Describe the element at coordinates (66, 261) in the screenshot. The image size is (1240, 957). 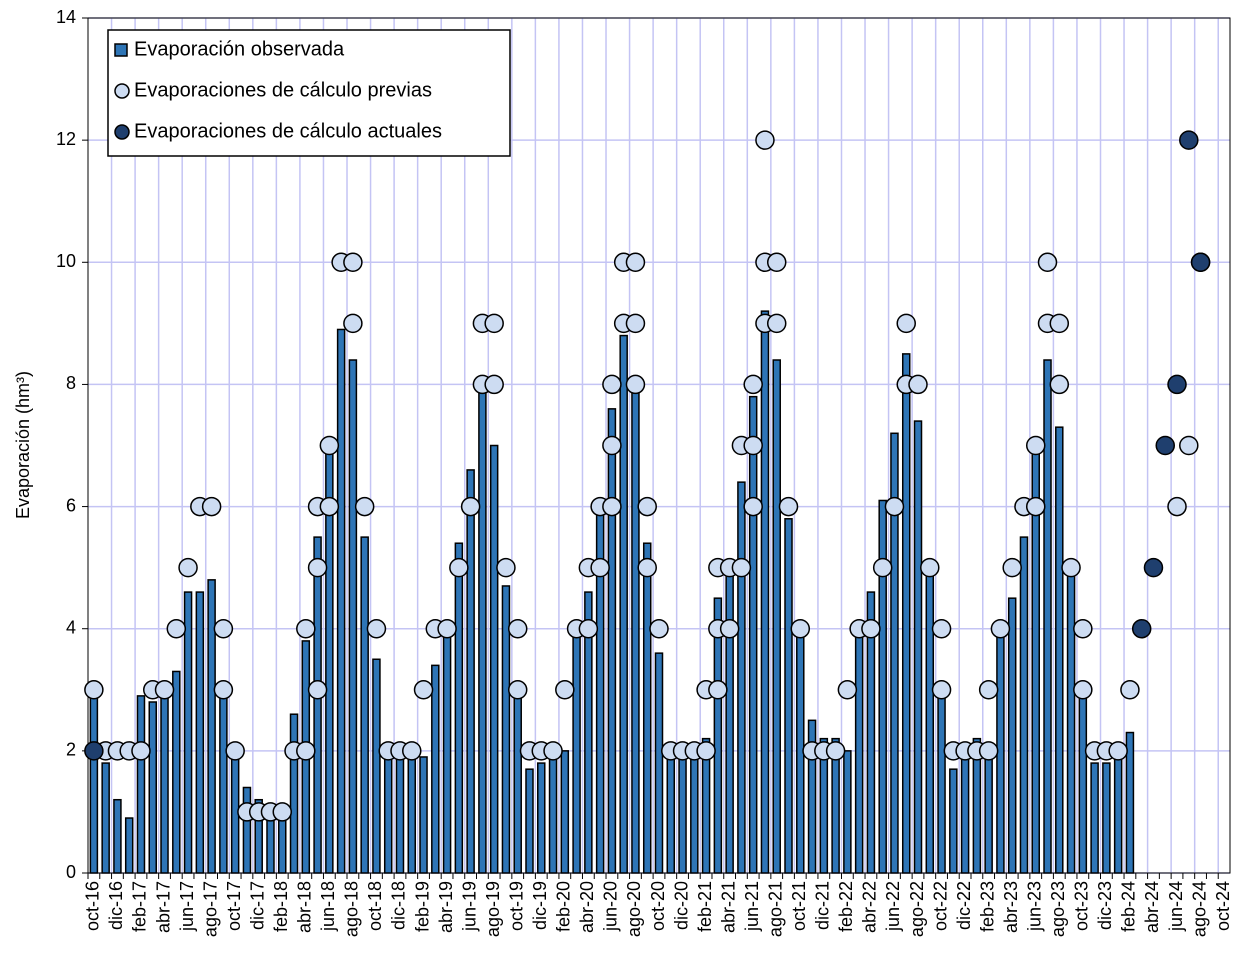
I see `y-tick-label: 10` at that location.